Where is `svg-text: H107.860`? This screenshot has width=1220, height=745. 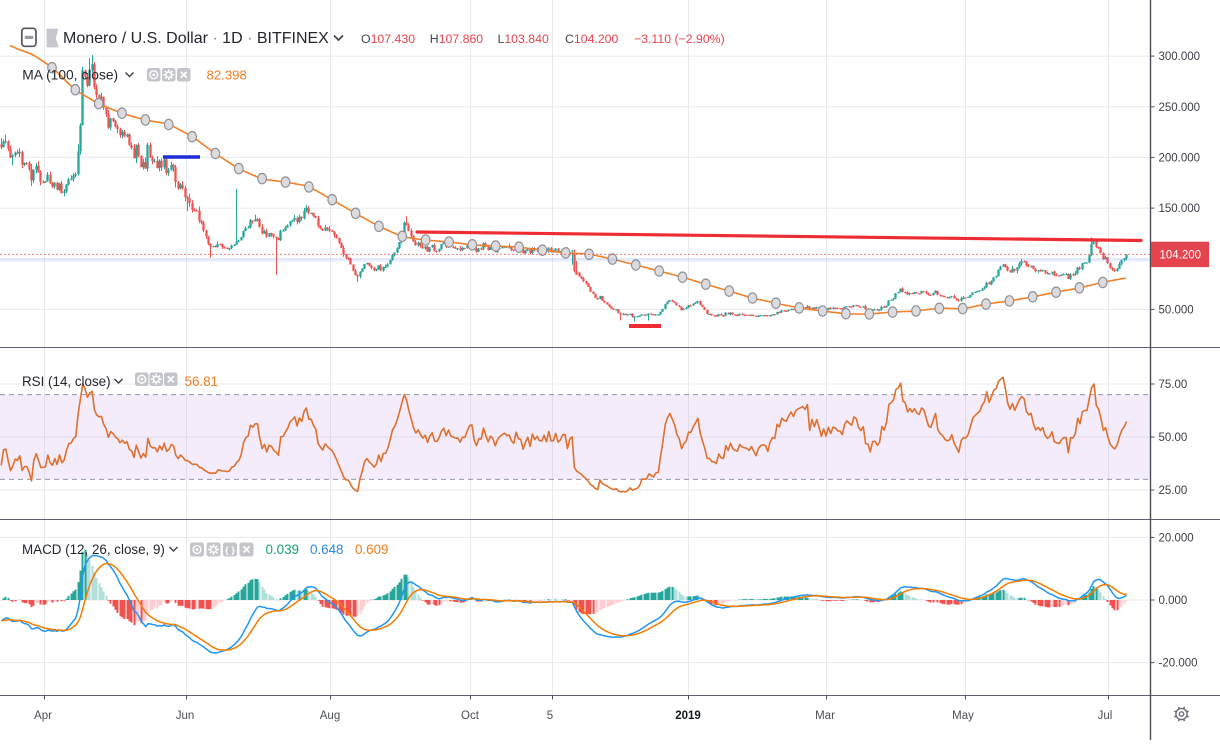 svg-text: H107.860 is located at coordinates (457, 39).